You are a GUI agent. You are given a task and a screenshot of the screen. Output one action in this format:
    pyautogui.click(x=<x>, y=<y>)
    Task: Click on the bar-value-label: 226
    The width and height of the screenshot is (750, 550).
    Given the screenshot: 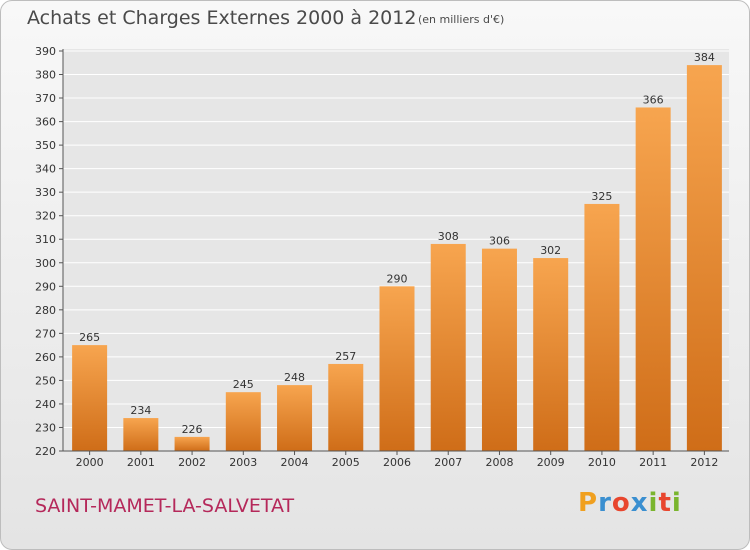 What is the action you would take?
    pyautogui.click(x=192, y=429)
    